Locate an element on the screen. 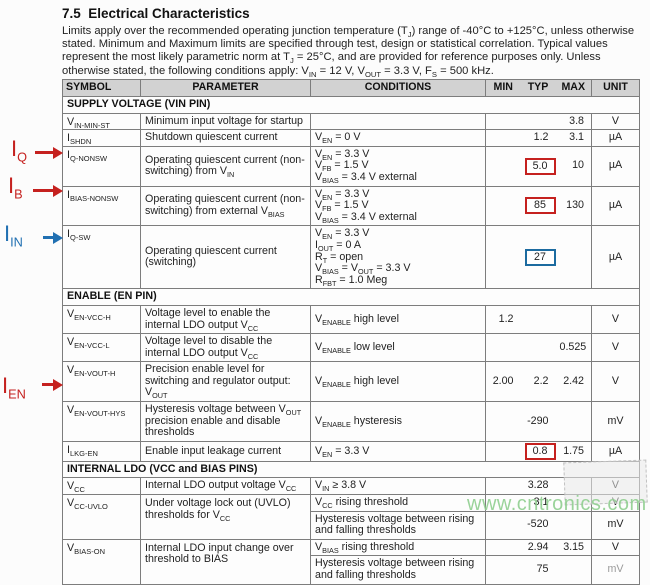 The height and width of the screenshot is (585, 650). typ-cell: -520 is located at coordinates (538, 525).